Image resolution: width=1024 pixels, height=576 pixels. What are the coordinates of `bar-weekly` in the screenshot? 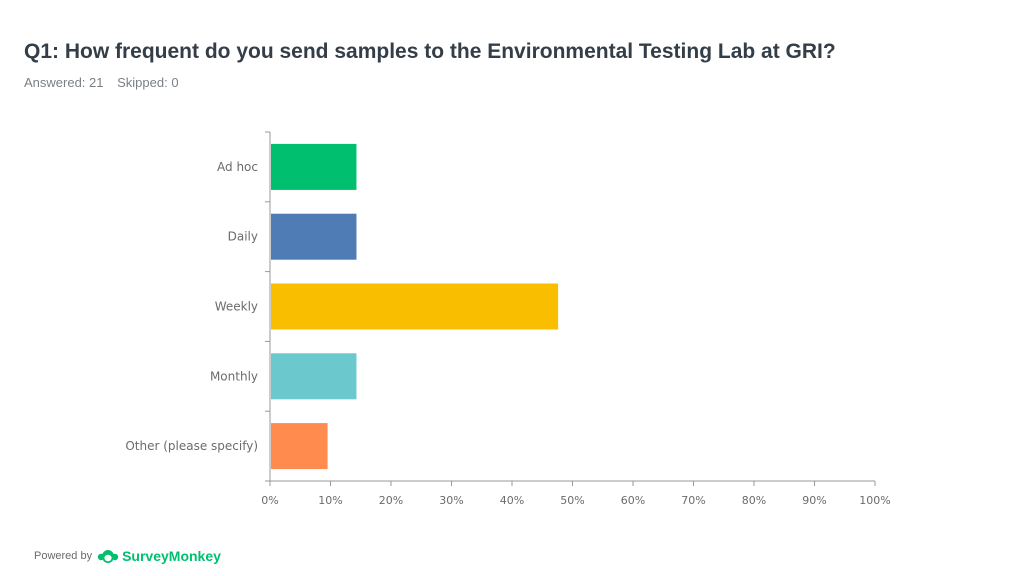 It's located at (415, 306).